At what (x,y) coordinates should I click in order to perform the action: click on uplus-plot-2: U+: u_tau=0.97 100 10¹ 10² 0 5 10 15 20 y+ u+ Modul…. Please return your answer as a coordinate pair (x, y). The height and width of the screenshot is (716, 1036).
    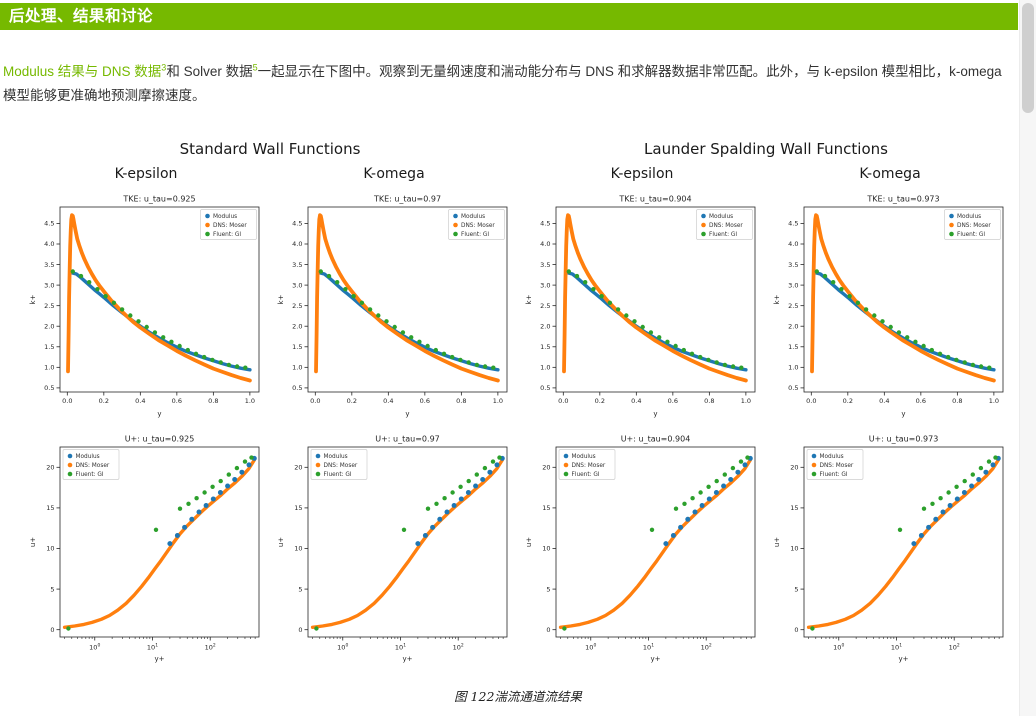
    Looking at the image, I should click on (394, 551).